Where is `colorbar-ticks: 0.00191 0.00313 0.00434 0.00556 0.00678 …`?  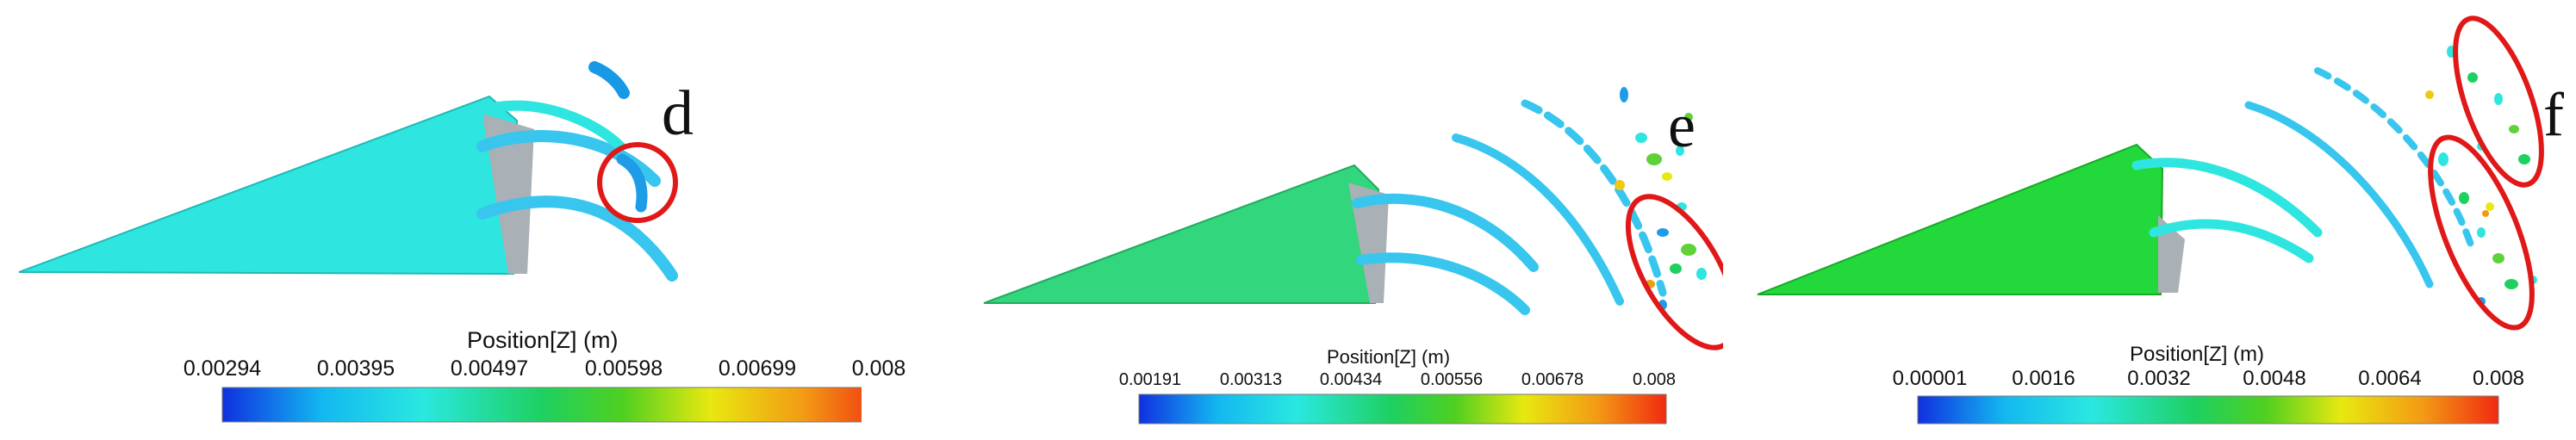 colorbar-ticks: 0.00191 0.00313 0.00434 0.00556 0.00678 … is located at coordinates (1293, 382).